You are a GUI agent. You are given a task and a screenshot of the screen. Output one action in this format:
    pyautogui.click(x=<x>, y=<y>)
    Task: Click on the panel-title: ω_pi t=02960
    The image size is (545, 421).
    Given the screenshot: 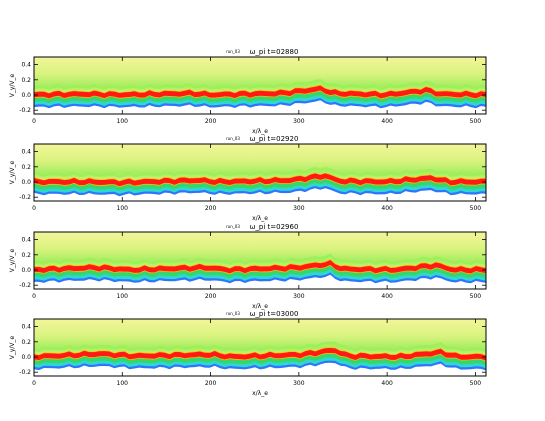 What is the action you would take?
    pyautogui.click(x=274, y=227)
    